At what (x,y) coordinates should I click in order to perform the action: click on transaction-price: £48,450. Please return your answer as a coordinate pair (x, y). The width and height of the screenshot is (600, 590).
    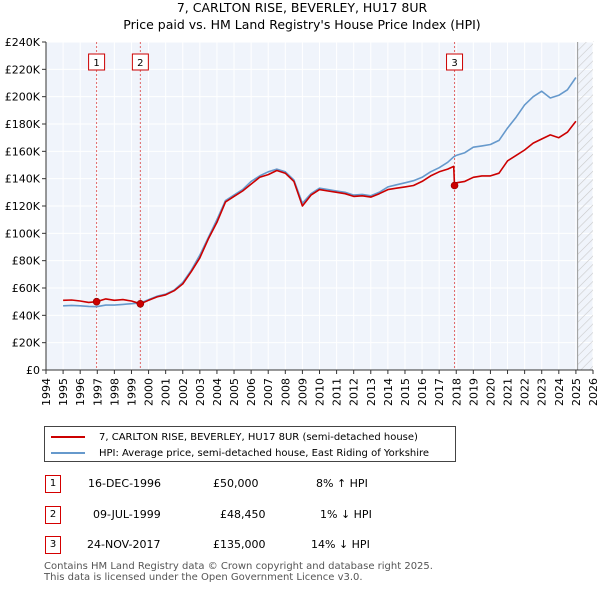
    Looking at the image, I should click on (243, 514).